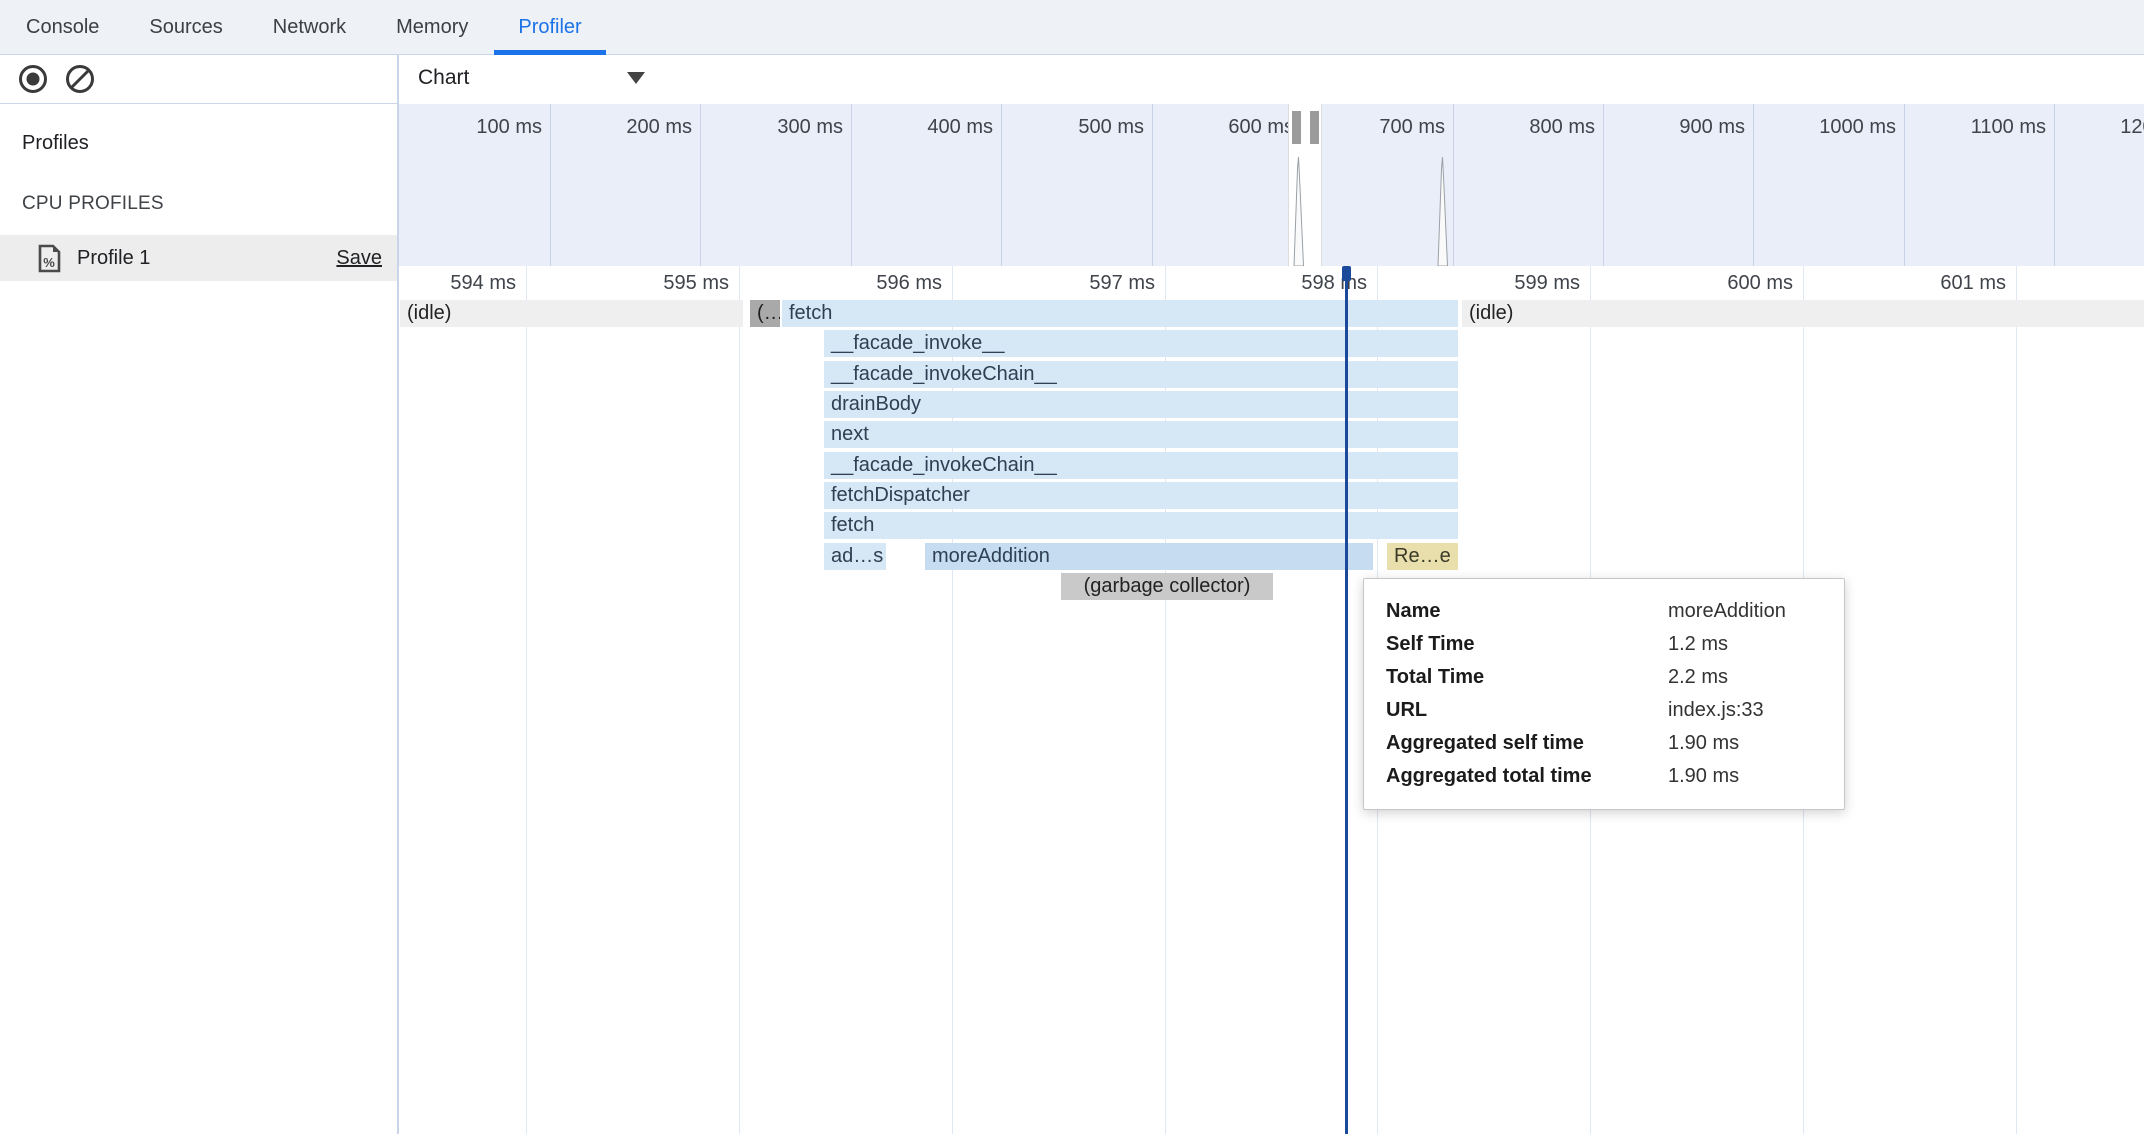 Image resolution: width=2144 pixels, height=1134 pixels. Describe the element at coordinates (1973, 283) in the screenshot. I see `ruler-tick-label: 601 ms` at that location.